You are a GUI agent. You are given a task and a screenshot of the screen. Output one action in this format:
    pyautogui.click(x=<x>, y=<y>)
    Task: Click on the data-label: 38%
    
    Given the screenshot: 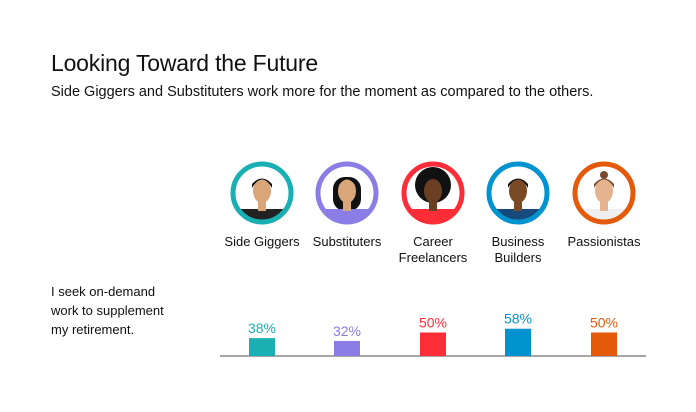 What is the action you would take?
    pyautogui.click(x=262, y=328)
    